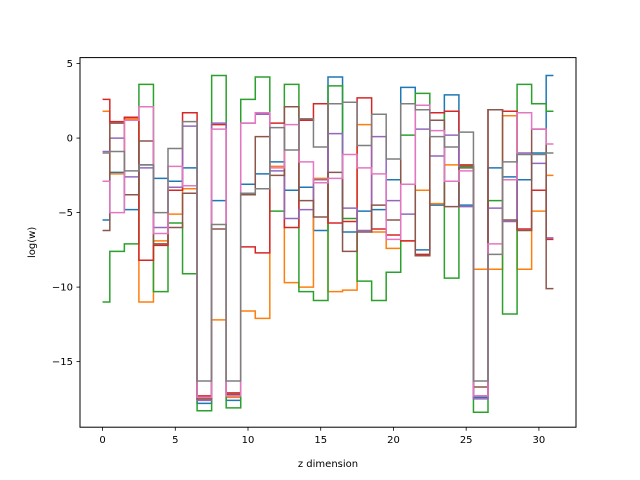 The image size is (640, 480). I want to click on x-tick-label: 15, so click(320, 440).